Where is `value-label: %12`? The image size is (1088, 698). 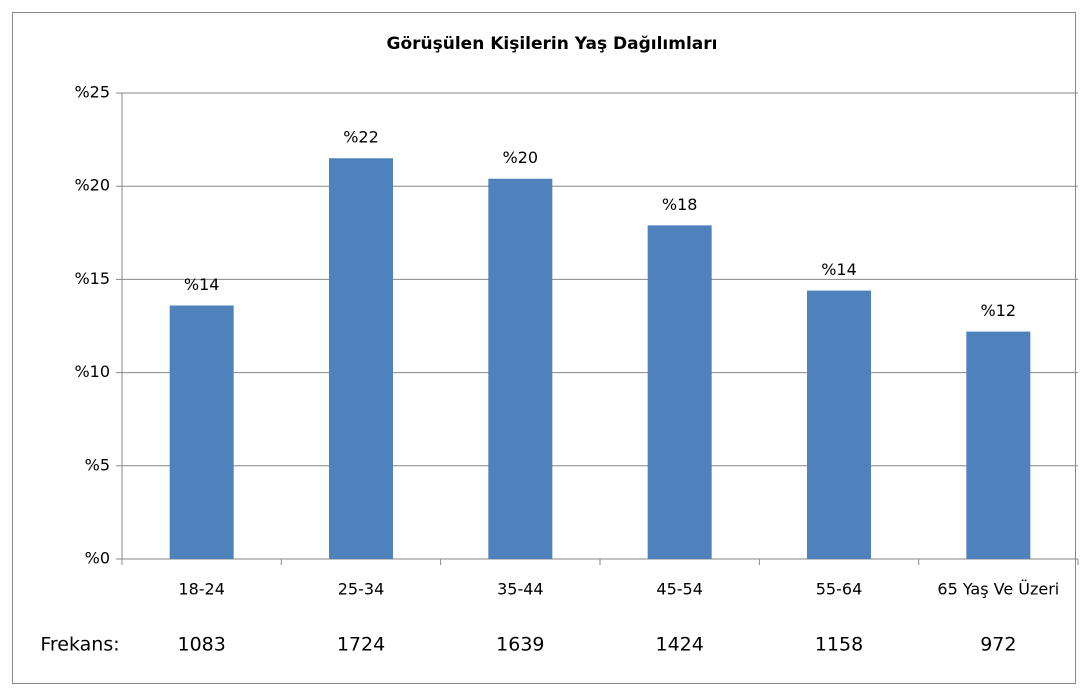
value-label: %12 is located at coordinates (999, 310).